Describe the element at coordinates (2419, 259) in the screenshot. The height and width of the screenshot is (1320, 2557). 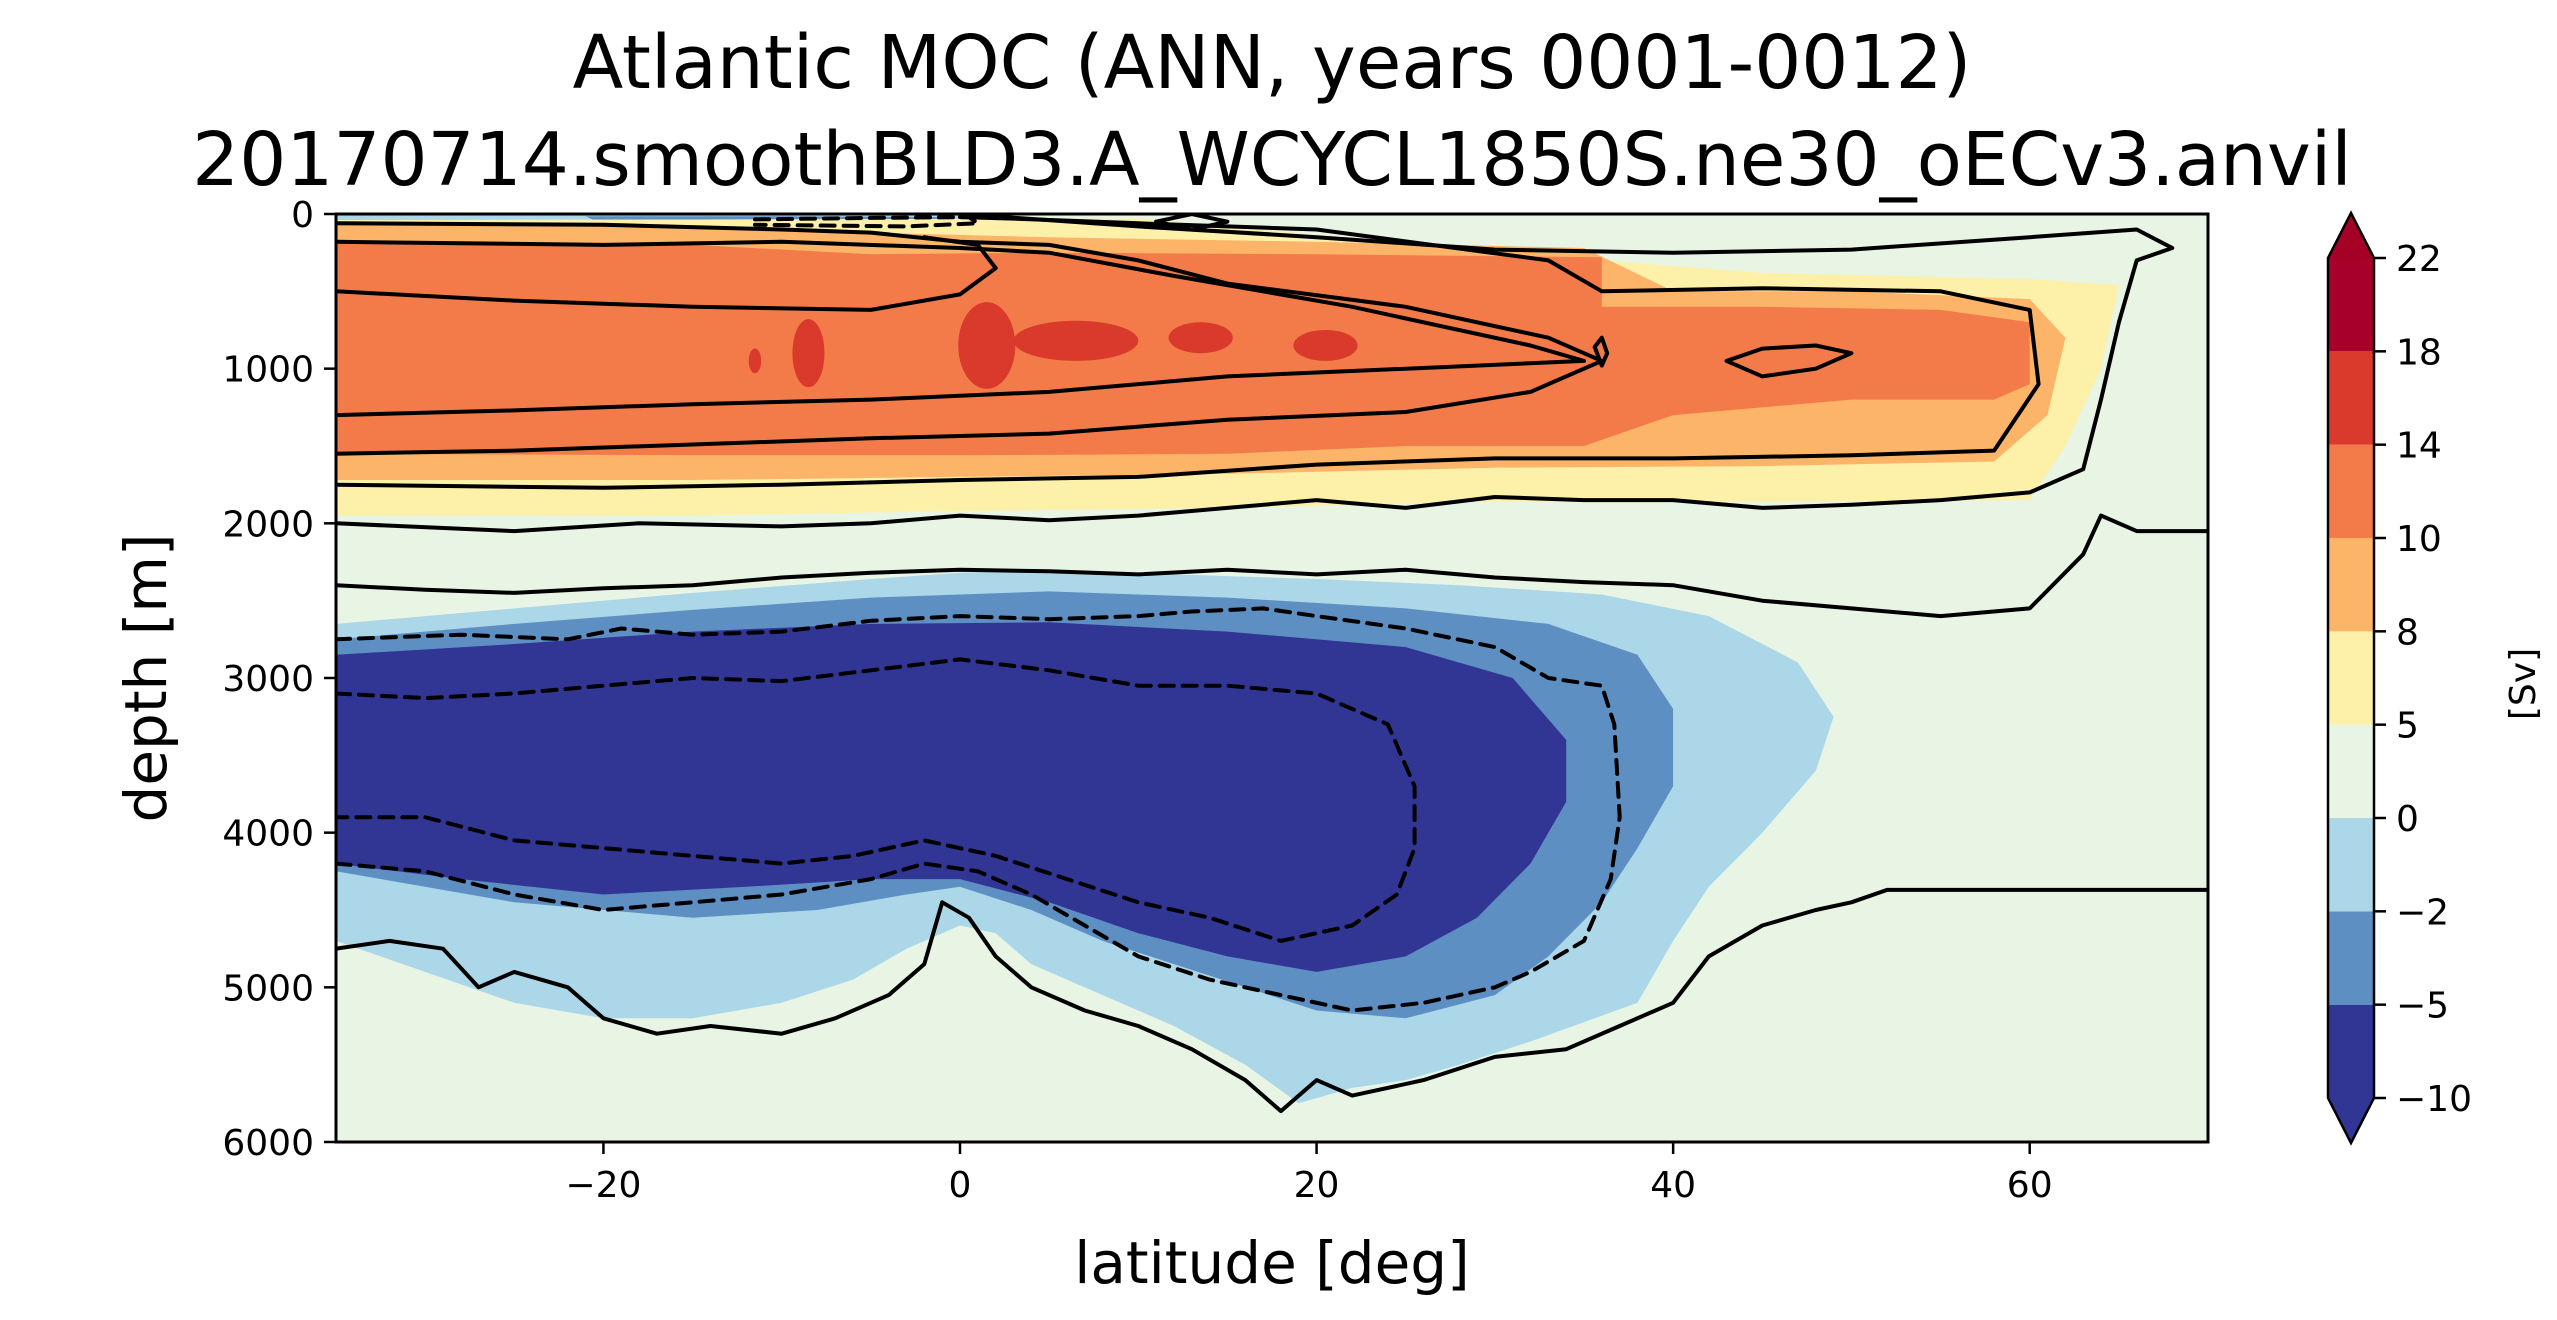
I see `colorbar-tick-label: 22` at that location.